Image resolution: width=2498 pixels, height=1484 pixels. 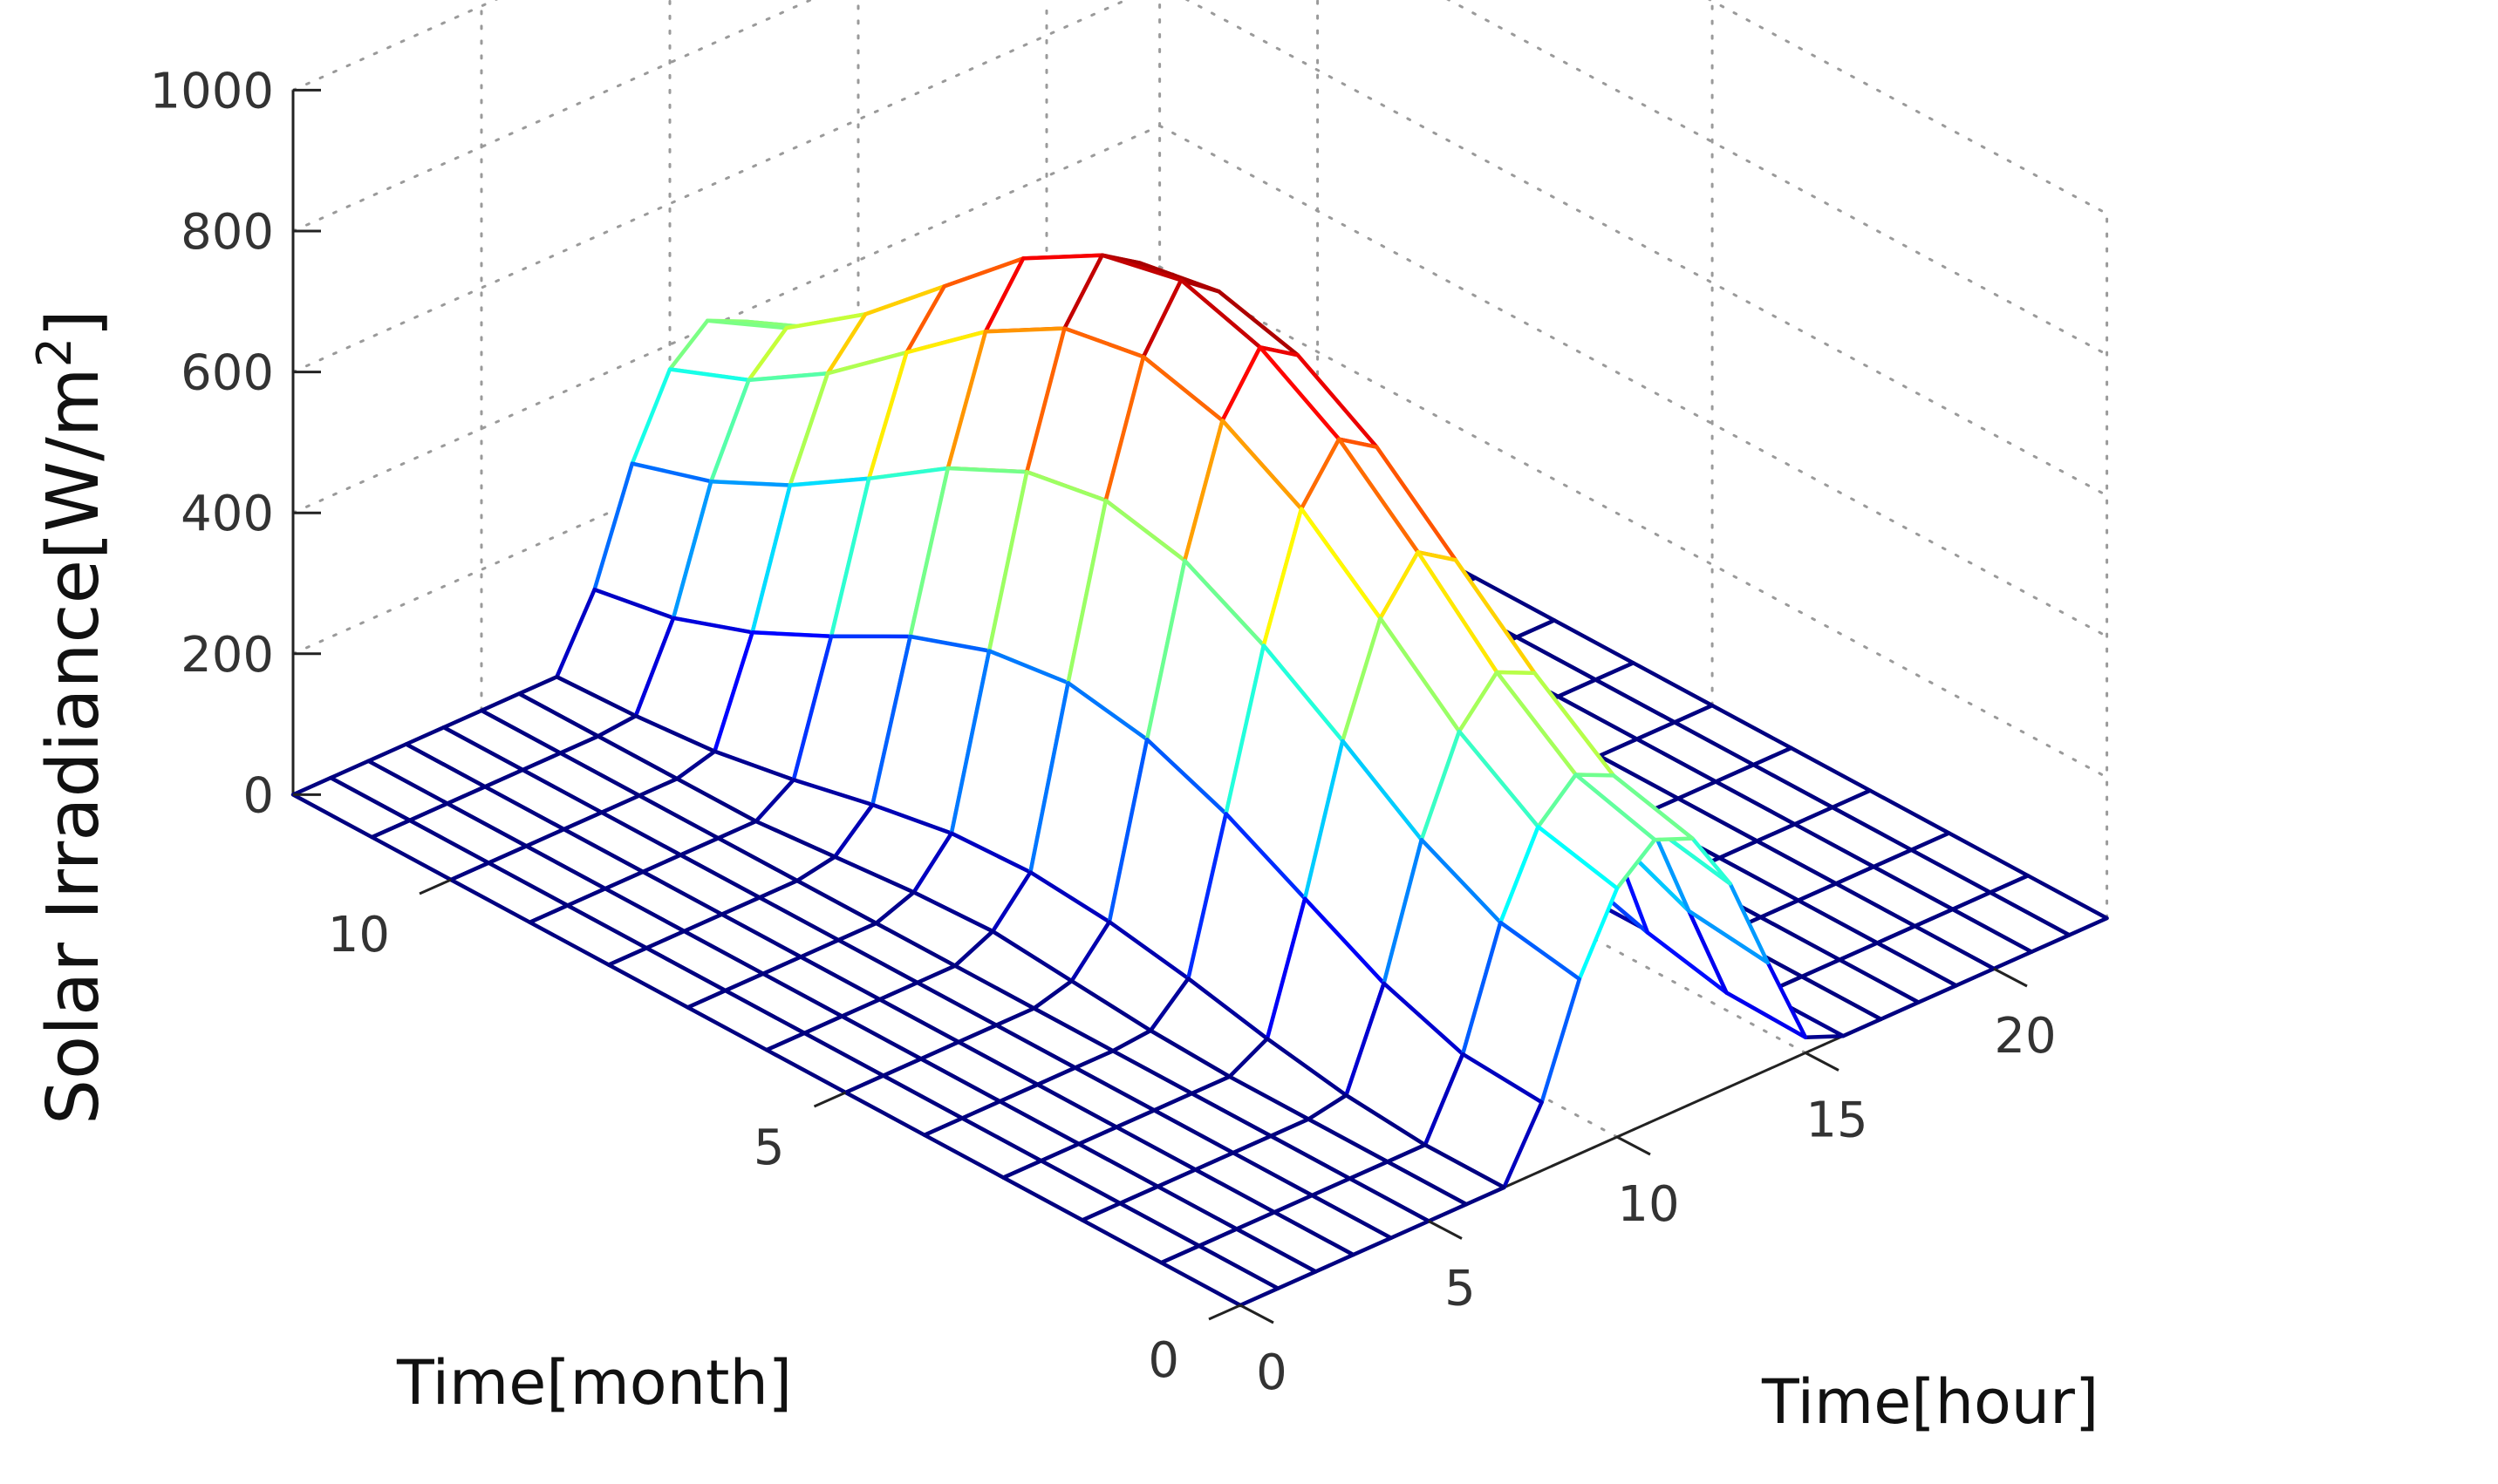 What do you see at coordinates (2025, 1036) in the screenshot?
I see `hour-tick-label: 20` at bounding box center [2025, 1036].